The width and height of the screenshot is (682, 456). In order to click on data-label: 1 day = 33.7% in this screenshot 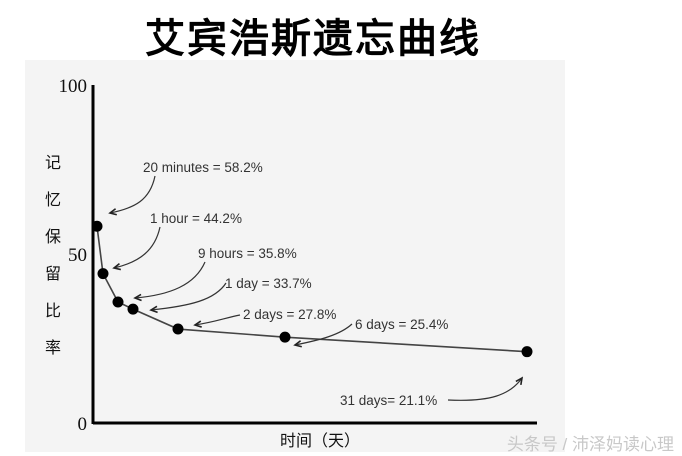, I will do `click(268, 283)`.